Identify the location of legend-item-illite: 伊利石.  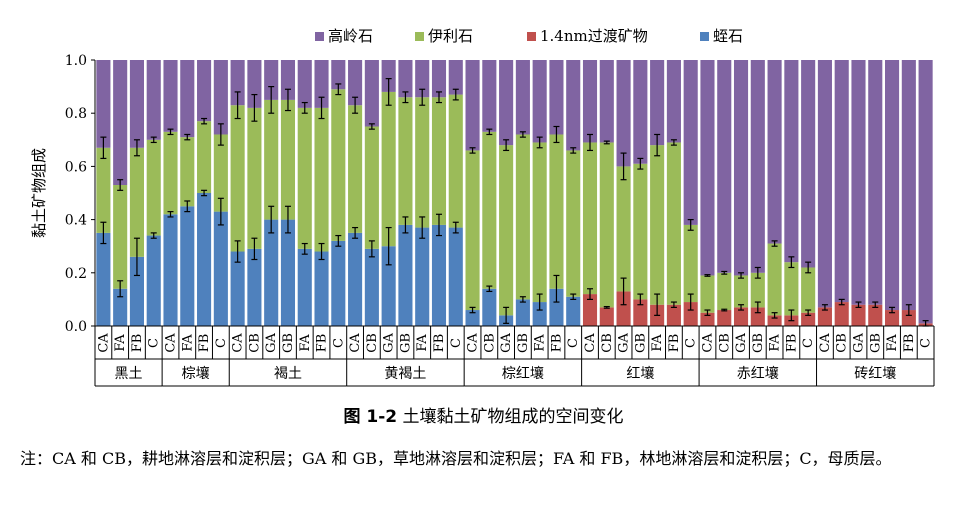
(444, 36).